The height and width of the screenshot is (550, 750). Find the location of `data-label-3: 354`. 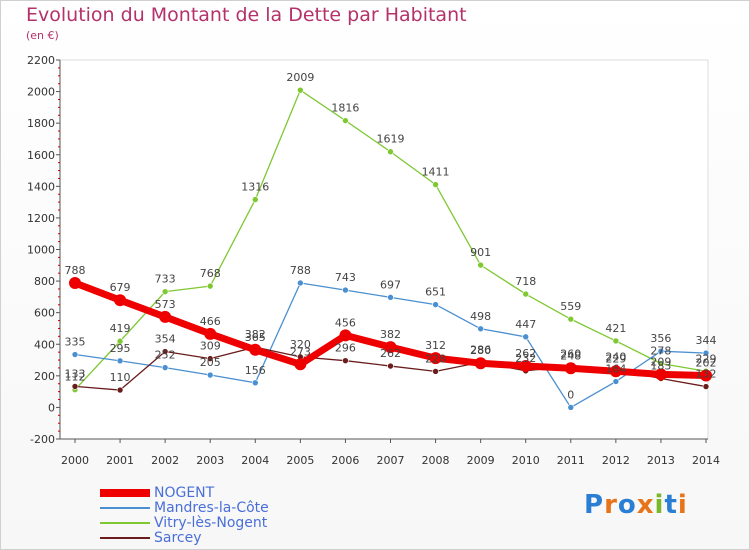

data-label-3: 354 is located at coordinates (165, 339).